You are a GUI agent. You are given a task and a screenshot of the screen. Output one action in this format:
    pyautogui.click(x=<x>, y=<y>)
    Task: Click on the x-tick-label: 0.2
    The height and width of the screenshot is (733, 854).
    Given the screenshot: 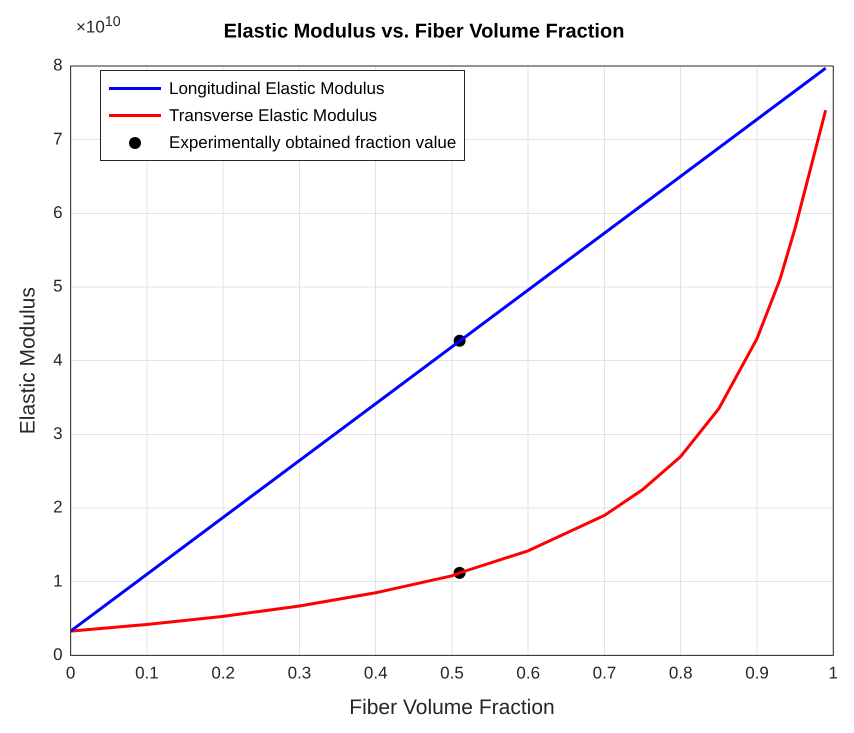 What is the action you would take?
    pyautogui.click(x=223, y=672)
    